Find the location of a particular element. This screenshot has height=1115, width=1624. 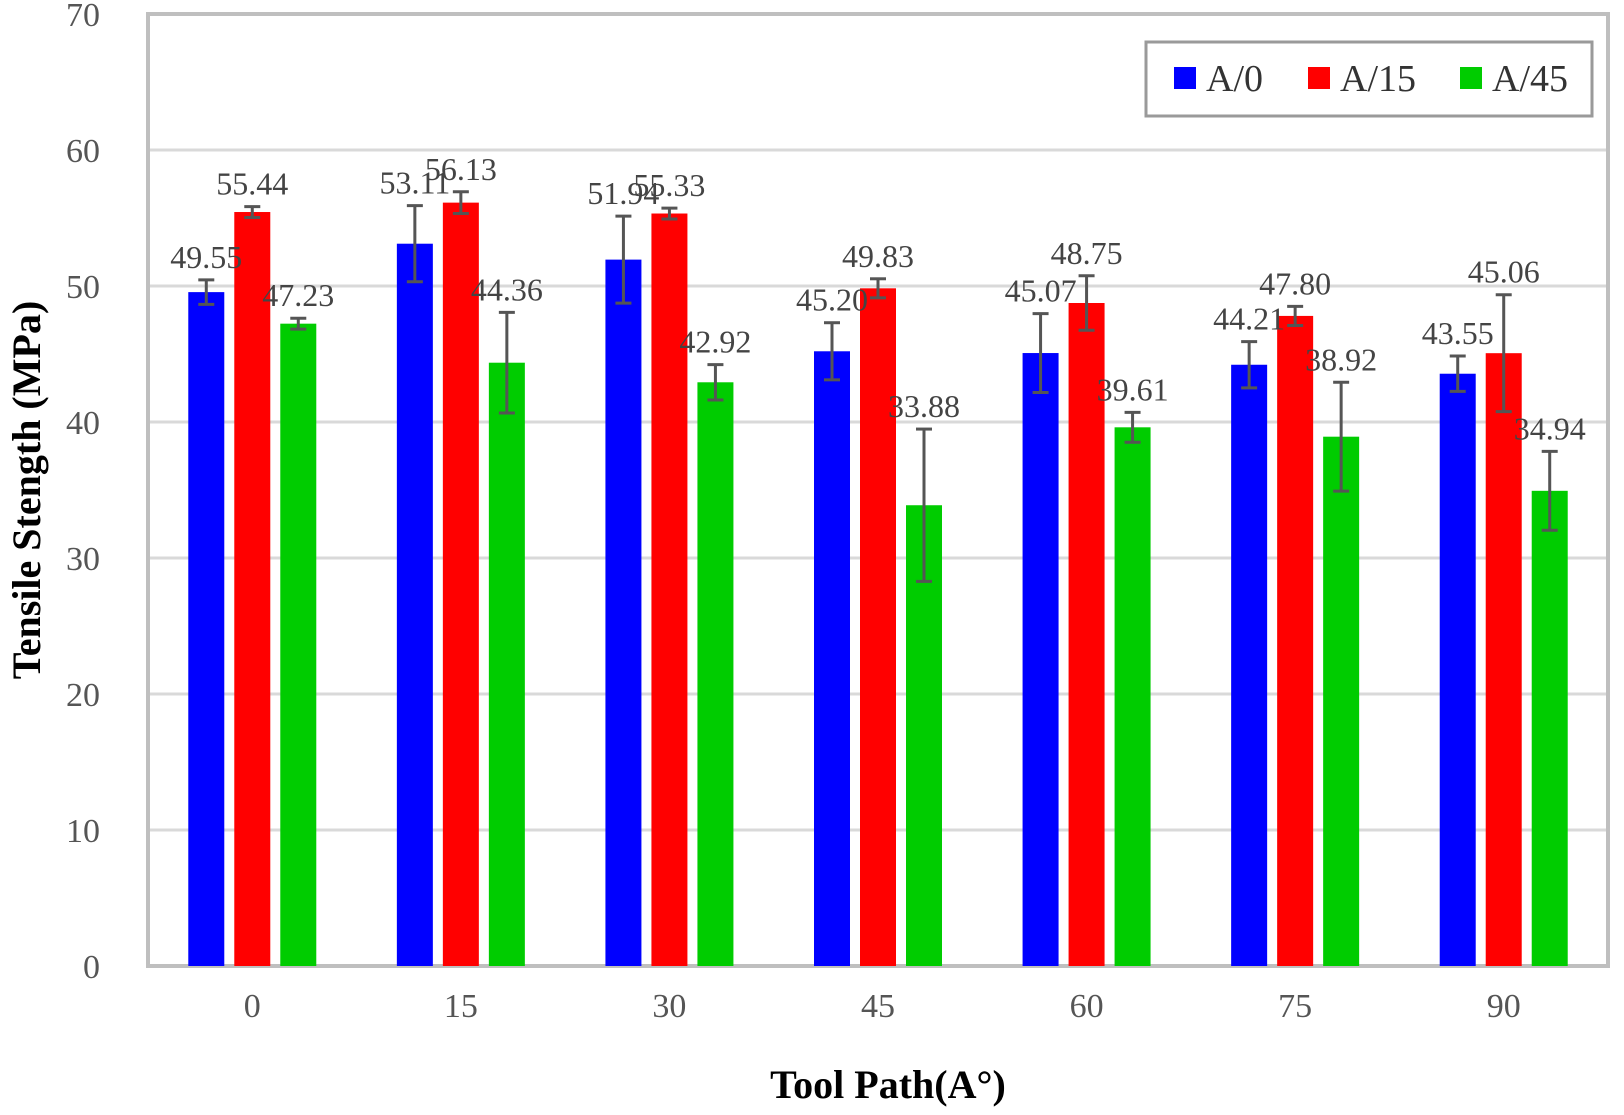

data-label: 43.55 is located at coordinates (1458, 333).